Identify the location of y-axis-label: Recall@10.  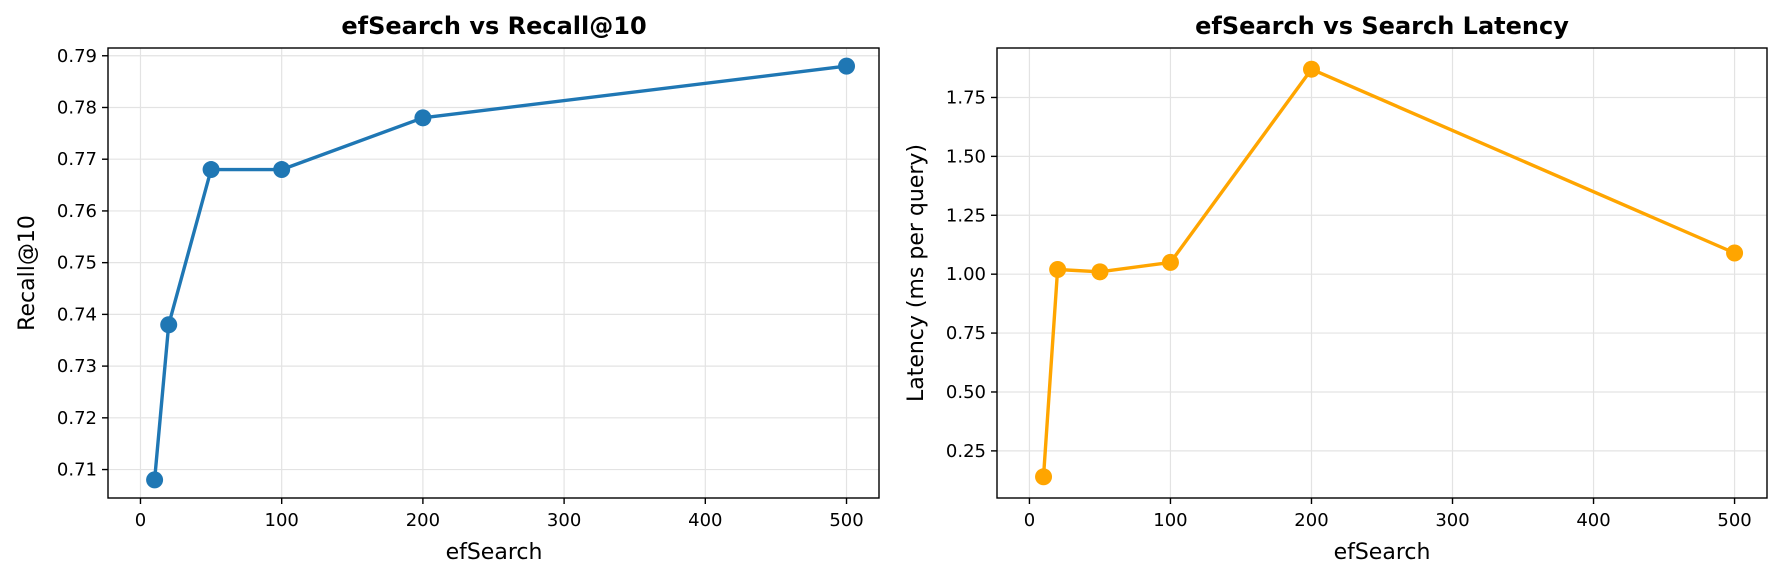
(27, 273).